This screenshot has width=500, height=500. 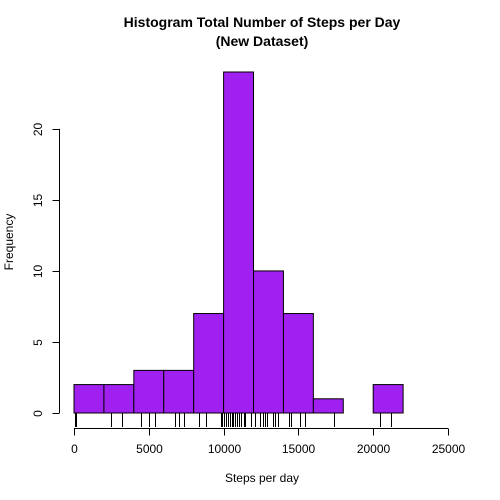 What do you see at coordinates (45, 270) in the screenshot?
I see `y-axis: 0 5 10 15 20` at bounding box center [45, 270].